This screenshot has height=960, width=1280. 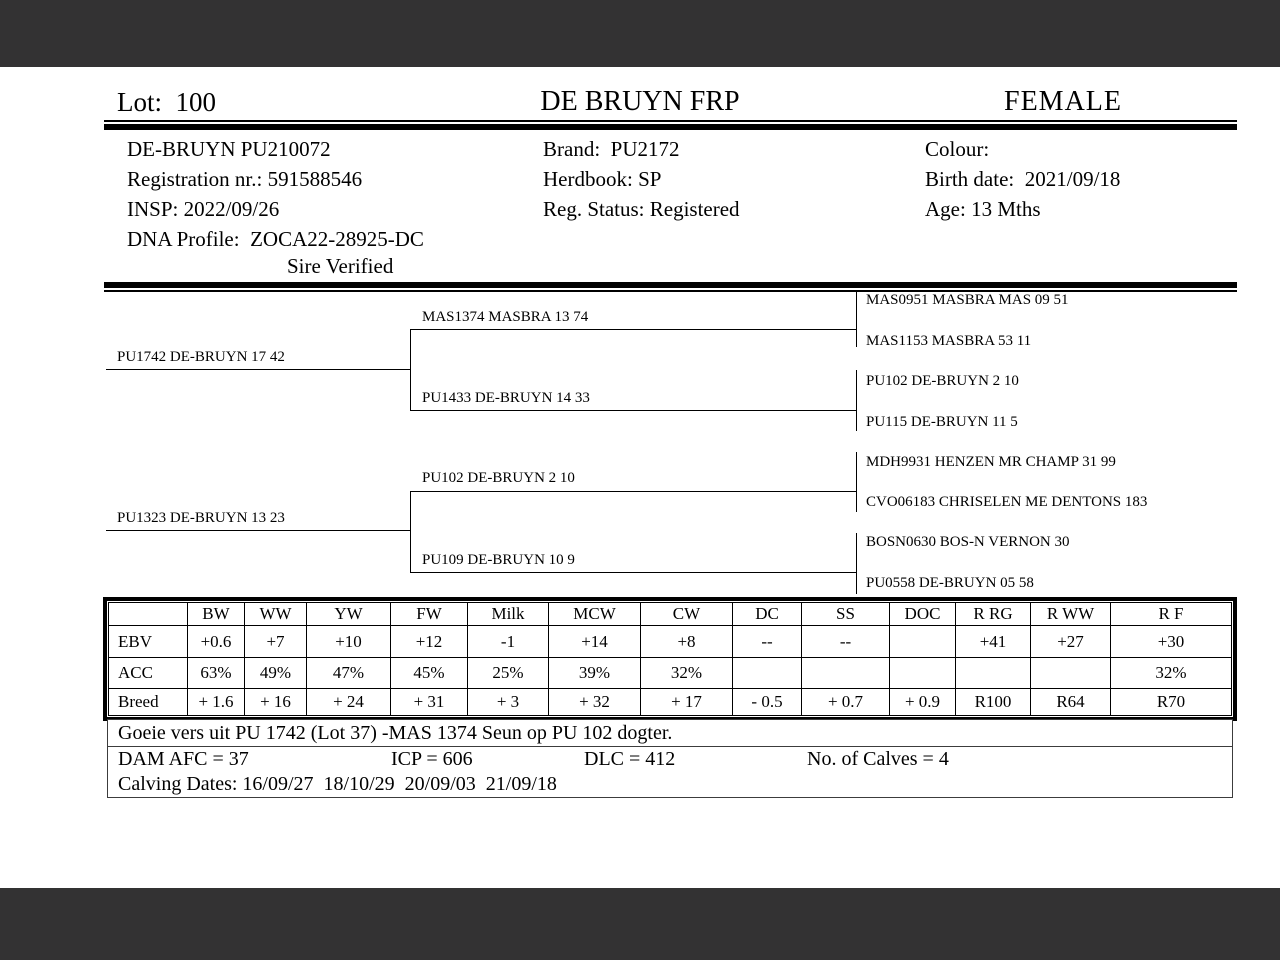 I want to click on ebv-cell: +7, so click(x=275, y=641).